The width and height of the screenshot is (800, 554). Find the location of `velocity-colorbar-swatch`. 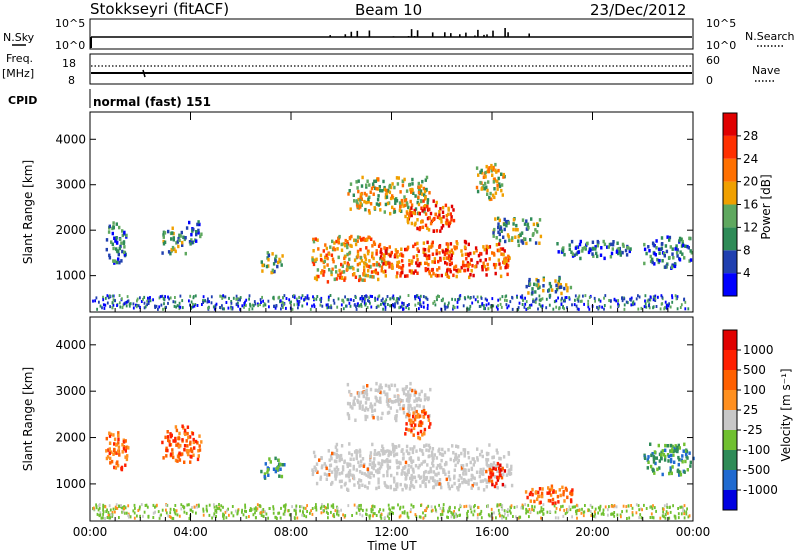

velocity-colorbar-swatch is located at coordinates (730, 380).